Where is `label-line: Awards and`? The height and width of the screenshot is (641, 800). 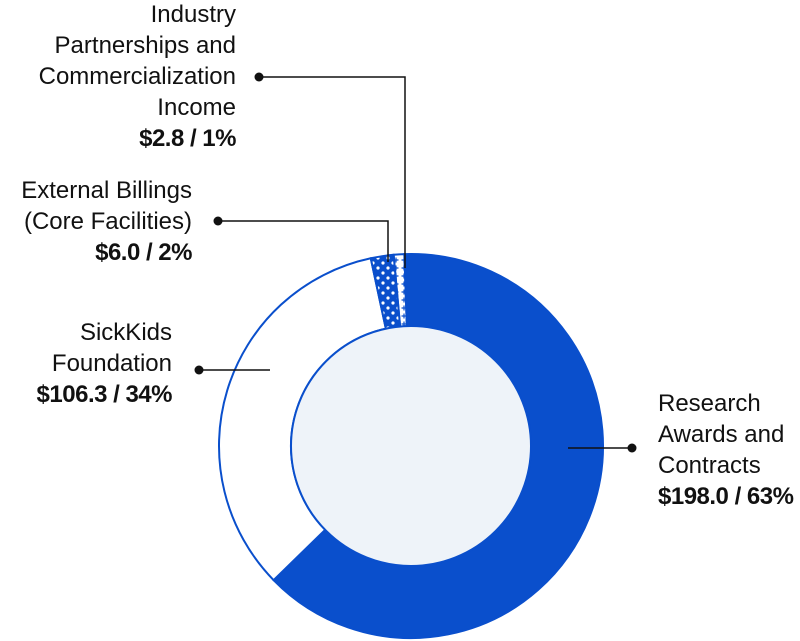 label-line: Awards and is located at coordinates (721, 434).